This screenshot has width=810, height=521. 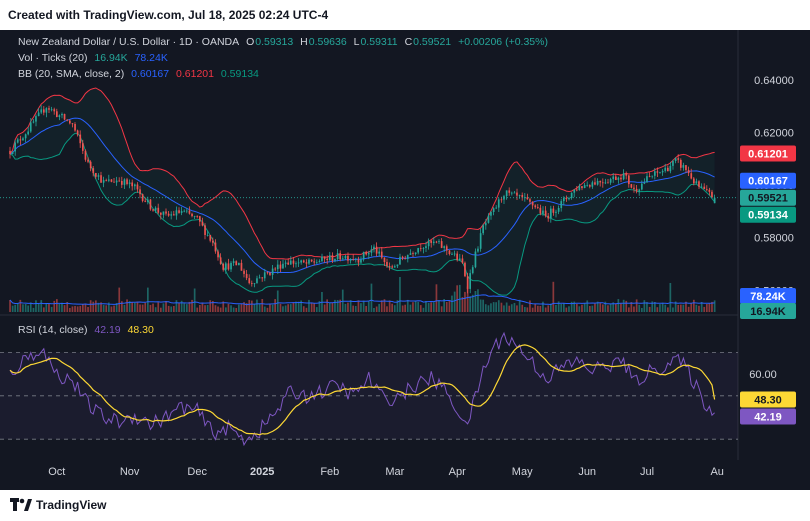 I want to click on brand: TradingView, so click(x=58, y=505).